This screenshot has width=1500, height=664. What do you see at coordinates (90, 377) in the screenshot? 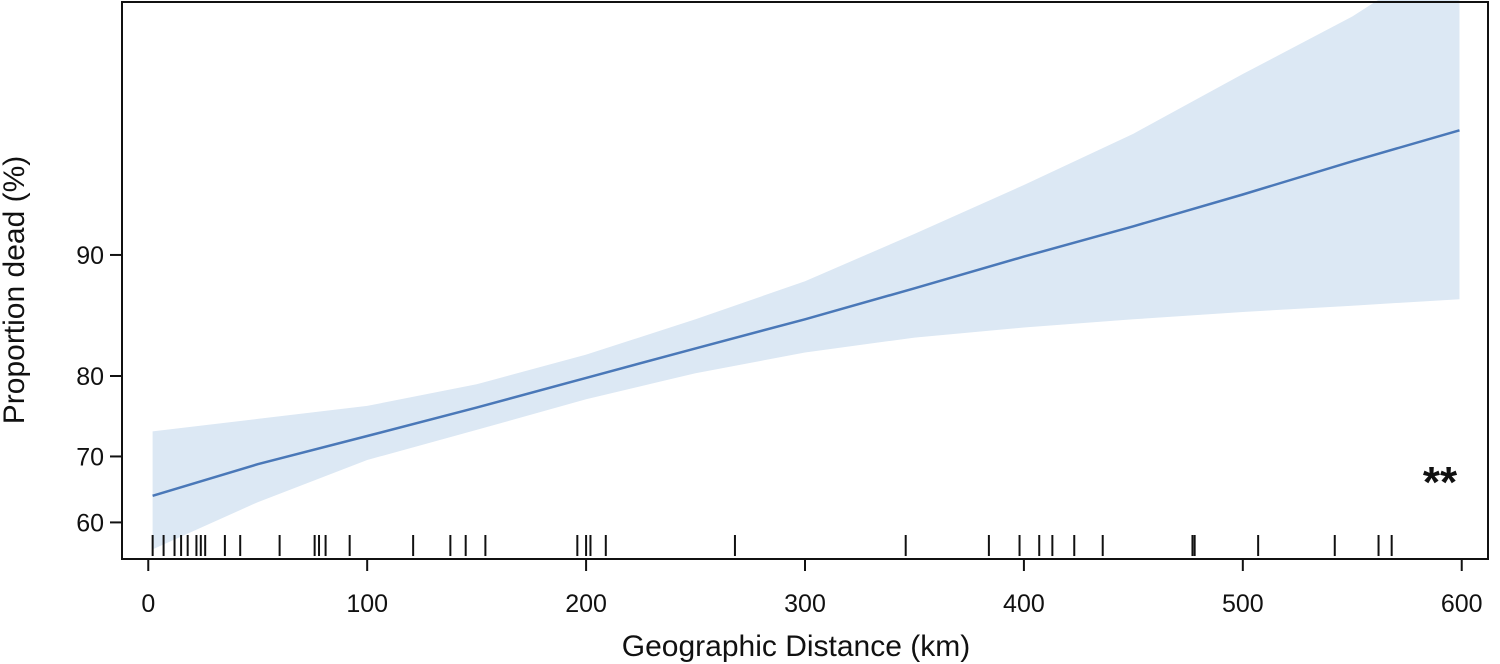
I see `y-tick-label: 80` at bounding box center [90, 377].